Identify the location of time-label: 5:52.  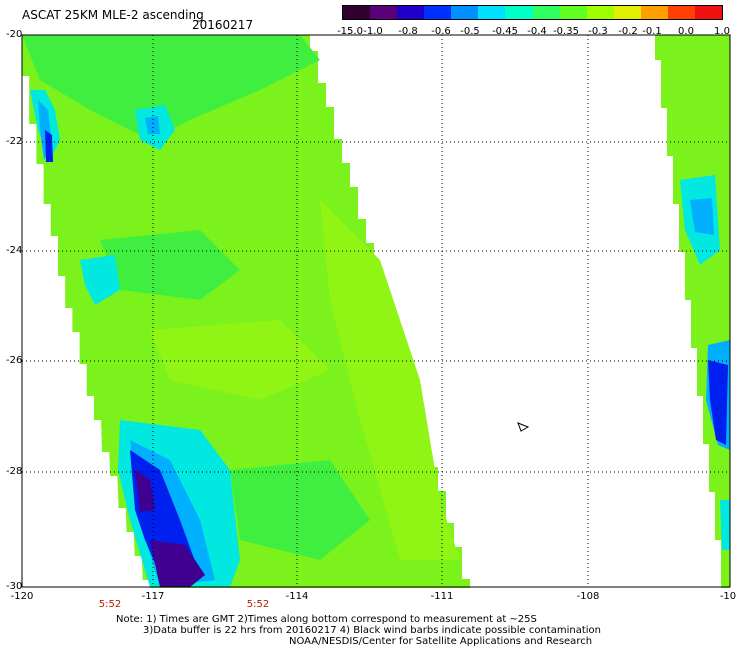
(110, 604).